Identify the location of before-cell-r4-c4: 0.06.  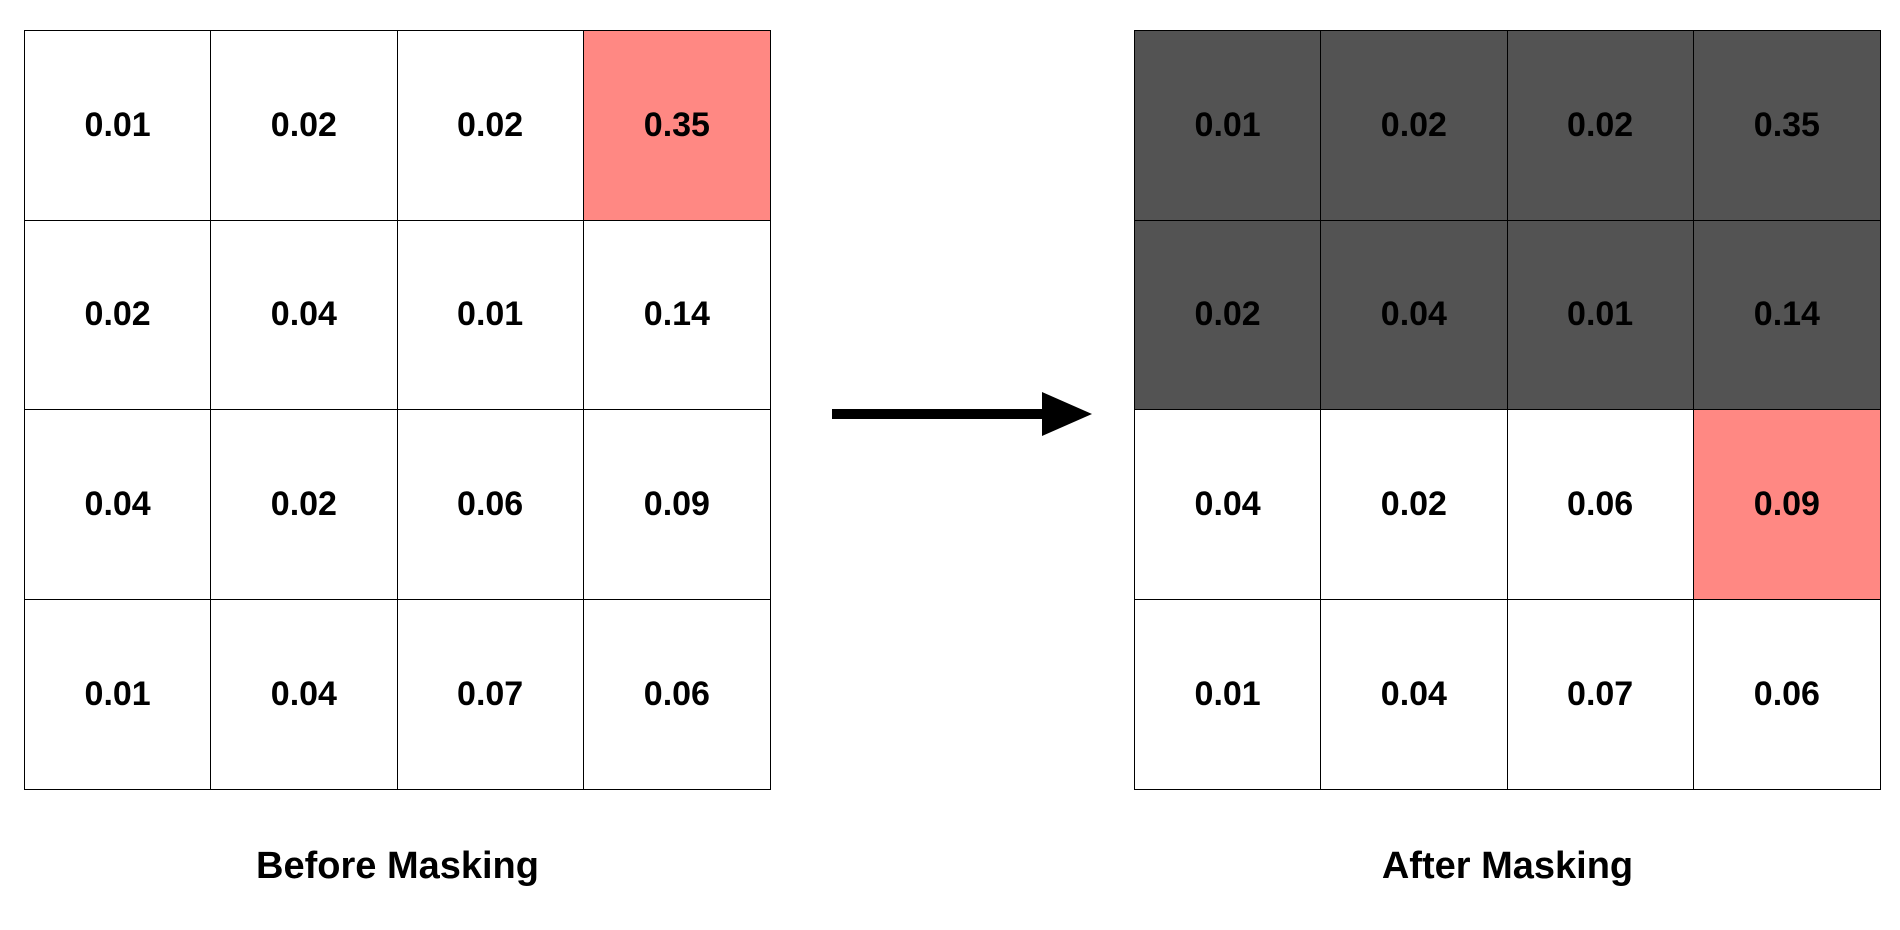
(676, 694).